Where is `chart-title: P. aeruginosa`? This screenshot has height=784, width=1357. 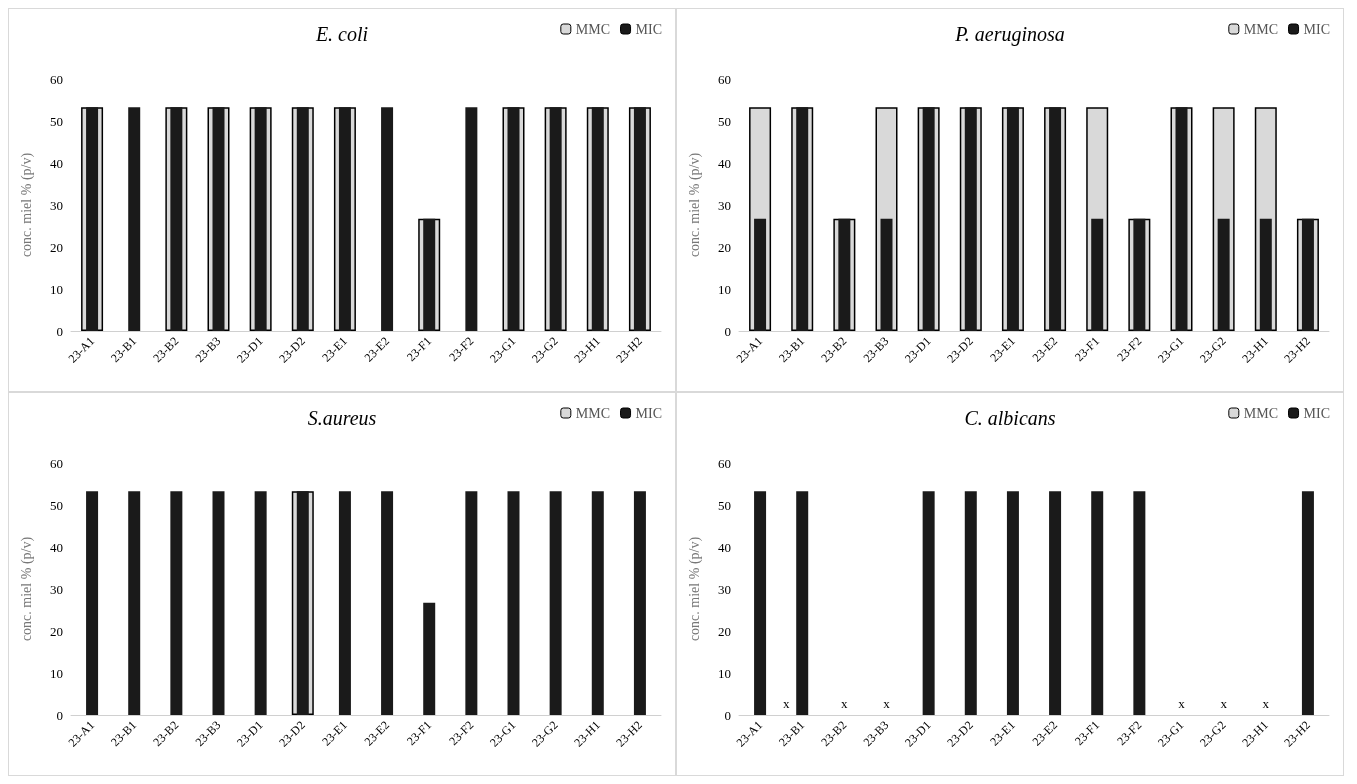 chart-title: P. aeruginosa is located at coordinates (1009, 34).